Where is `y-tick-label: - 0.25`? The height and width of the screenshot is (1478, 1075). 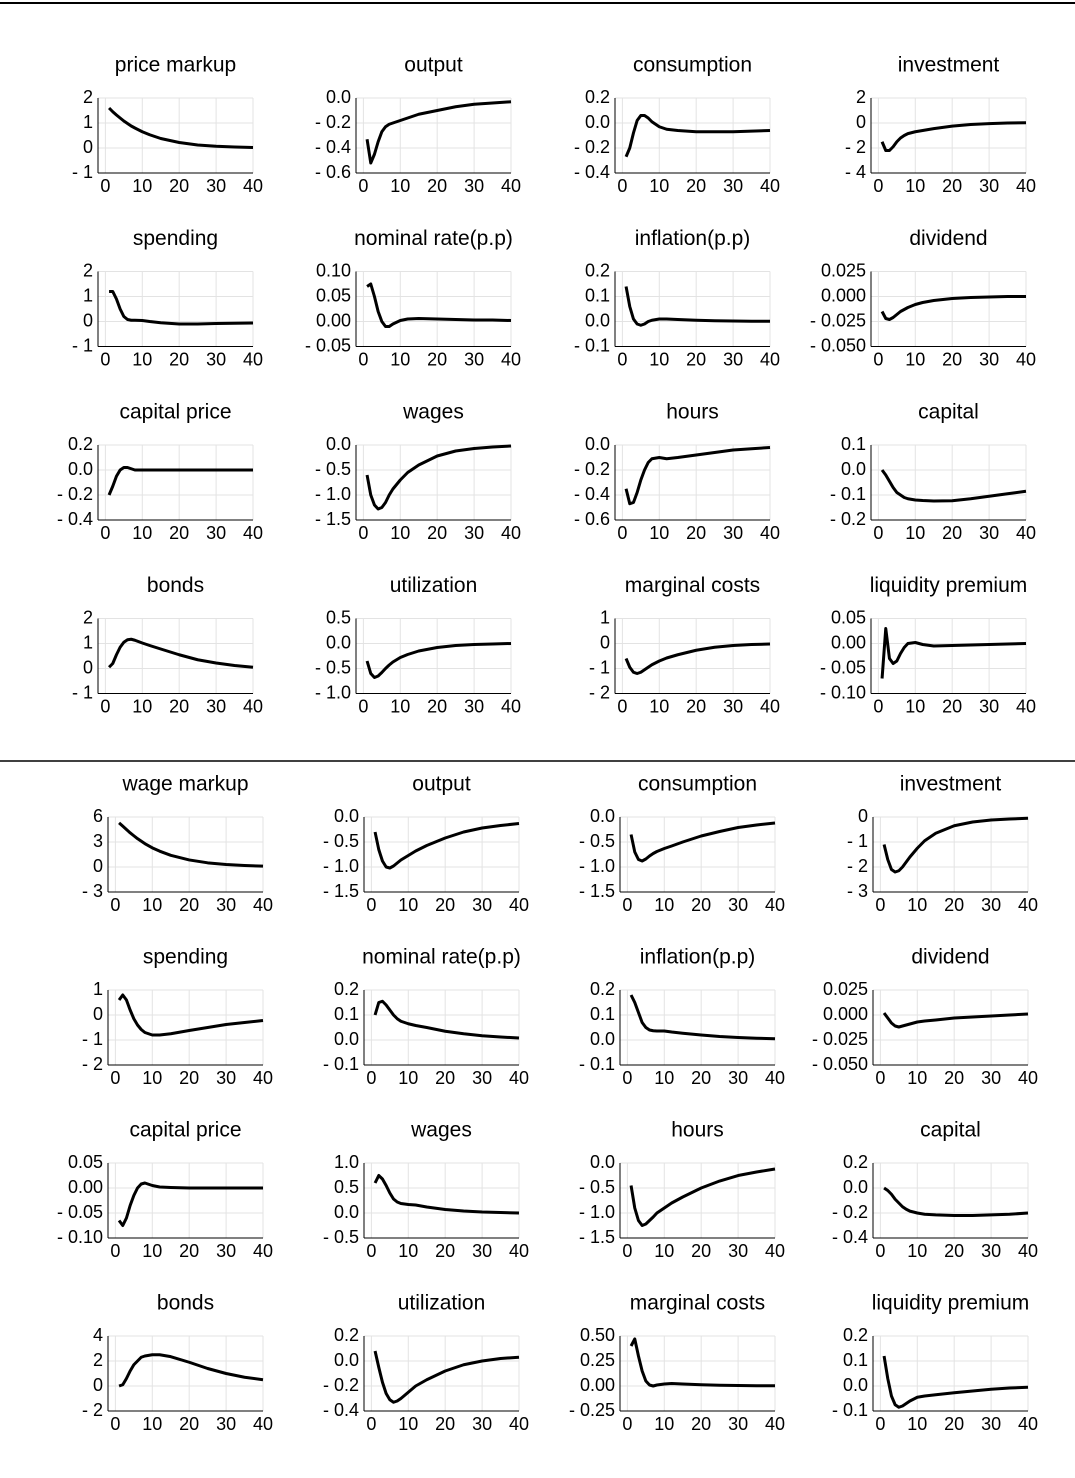 y-tick-label: - 0.25 is located at coordinates (592, 1410).